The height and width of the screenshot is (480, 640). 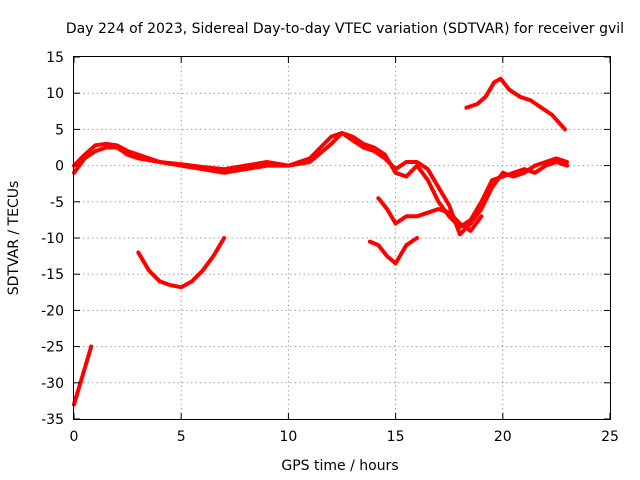 I want to click on y-tick-label: -15, so click(x=52, y=275).